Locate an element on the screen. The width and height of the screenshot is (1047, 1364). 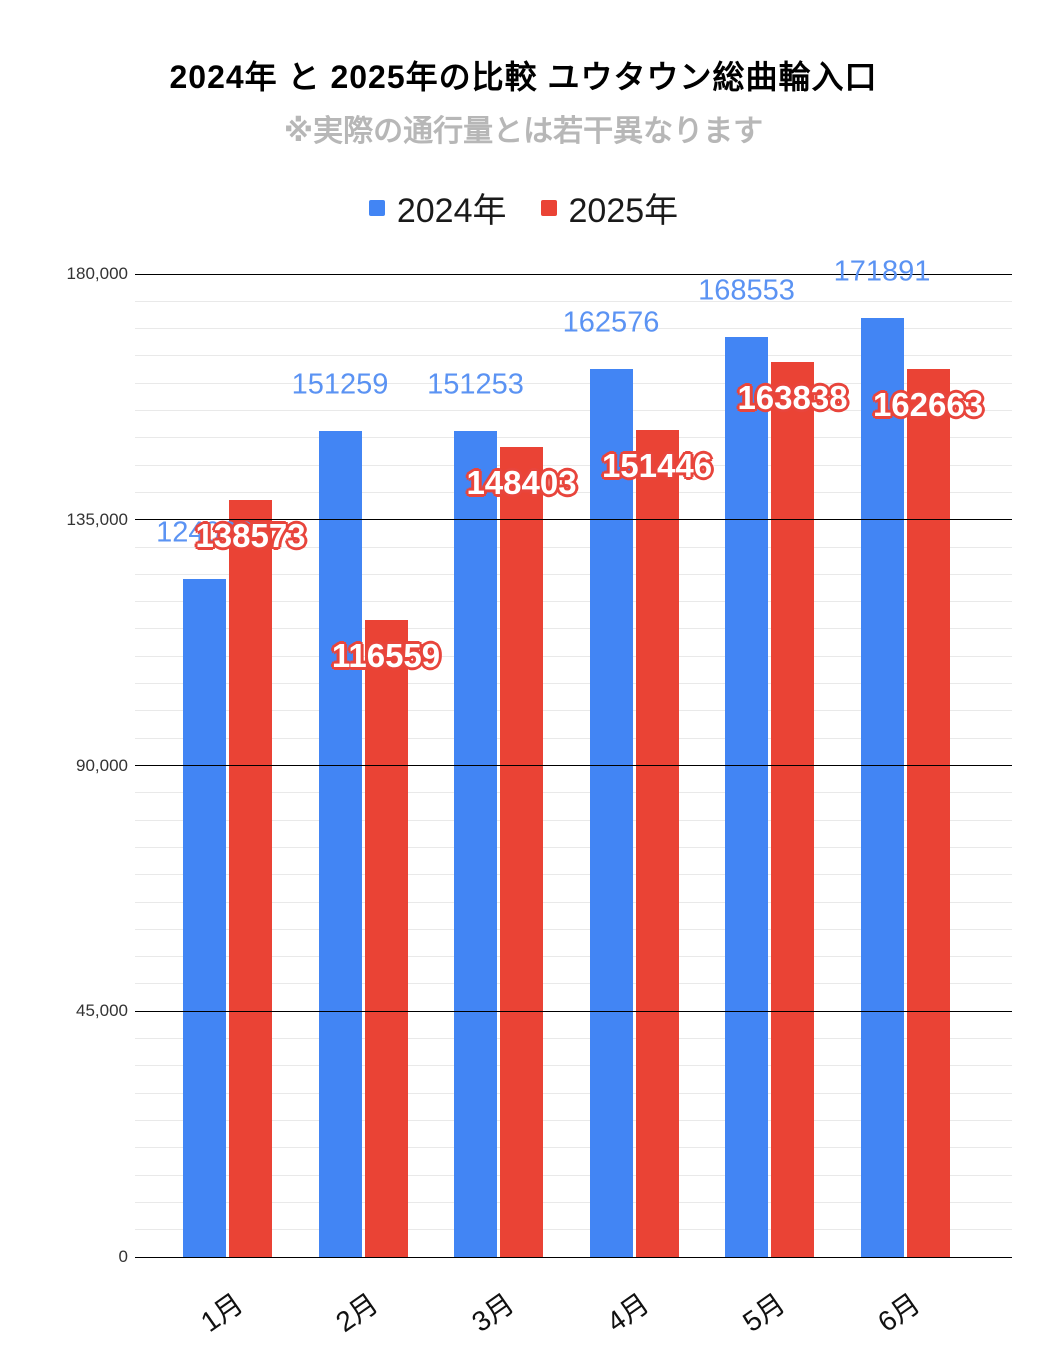
data-label-2024-1月: 124066 is located at coordinates (204, 532).